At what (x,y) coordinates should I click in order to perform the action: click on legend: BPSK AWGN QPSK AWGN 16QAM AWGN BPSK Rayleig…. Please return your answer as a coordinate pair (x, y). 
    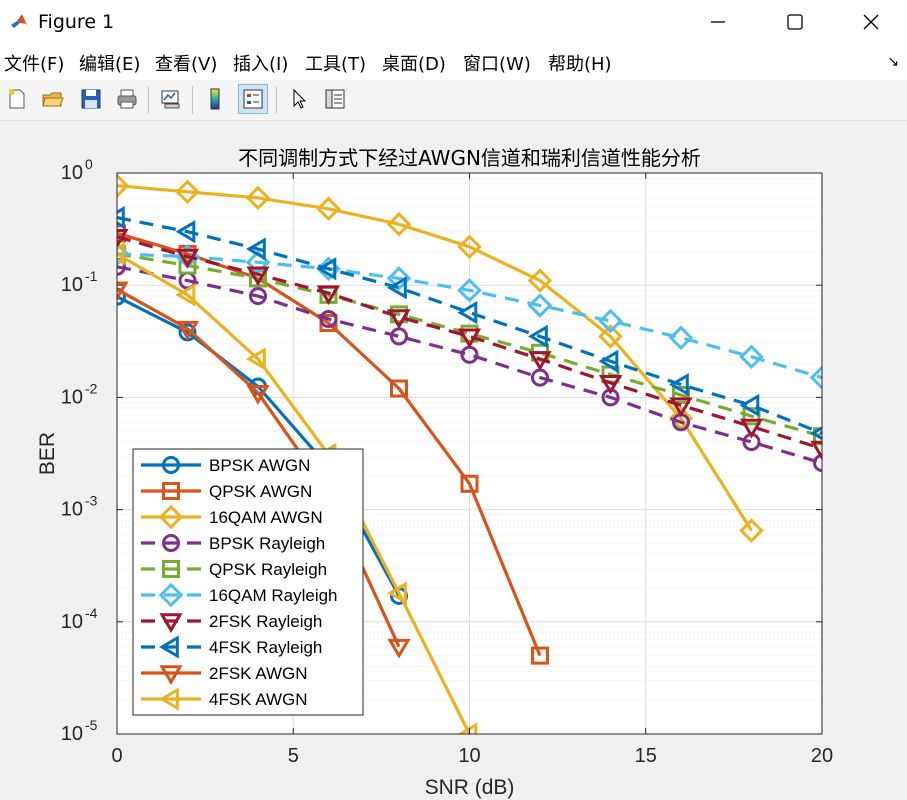
    Looking at the image, I should click on (248, 582).